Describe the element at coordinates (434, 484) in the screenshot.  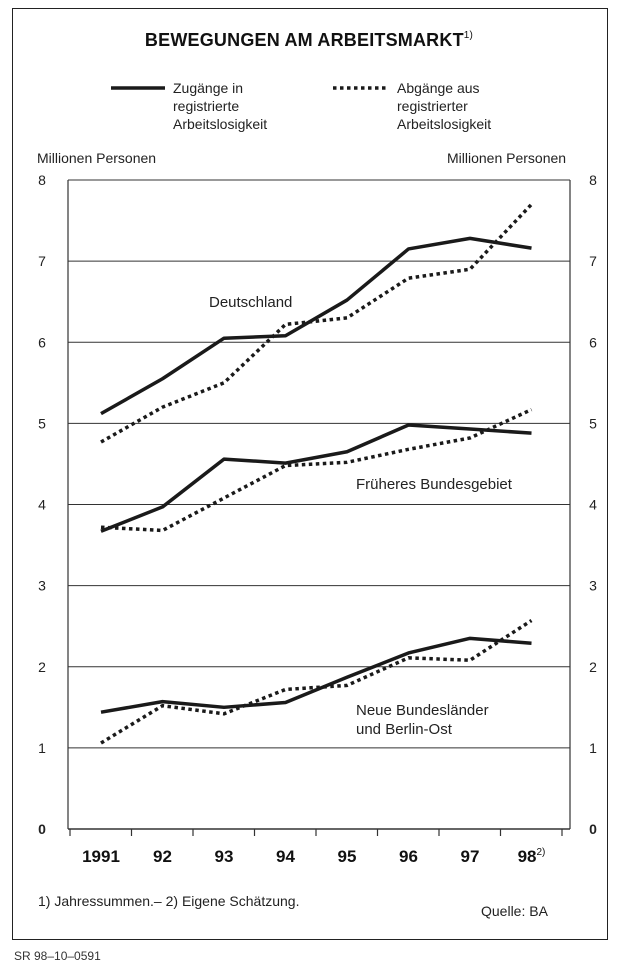
I see `group-label: Früheres Bundesgebiet` at that location.